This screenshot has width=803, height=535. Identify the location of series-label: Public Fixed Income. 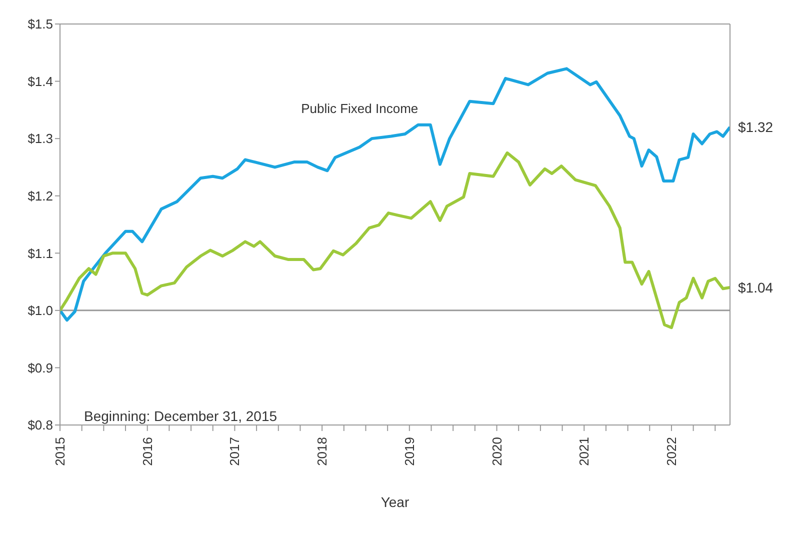
(359, 108).